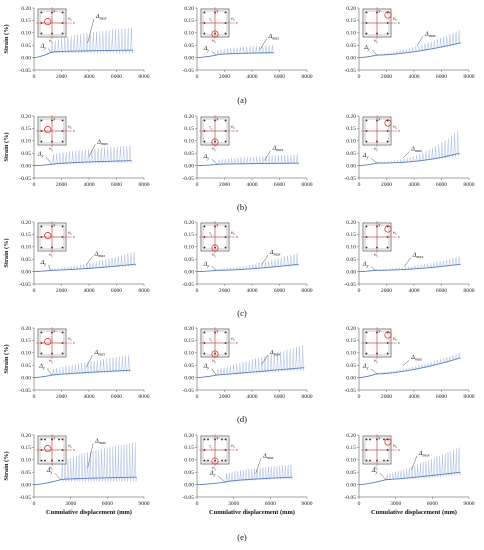 This screenshot has height=550, width=484. I want to click on inset-t-label-sub: y, so click(212, 341).